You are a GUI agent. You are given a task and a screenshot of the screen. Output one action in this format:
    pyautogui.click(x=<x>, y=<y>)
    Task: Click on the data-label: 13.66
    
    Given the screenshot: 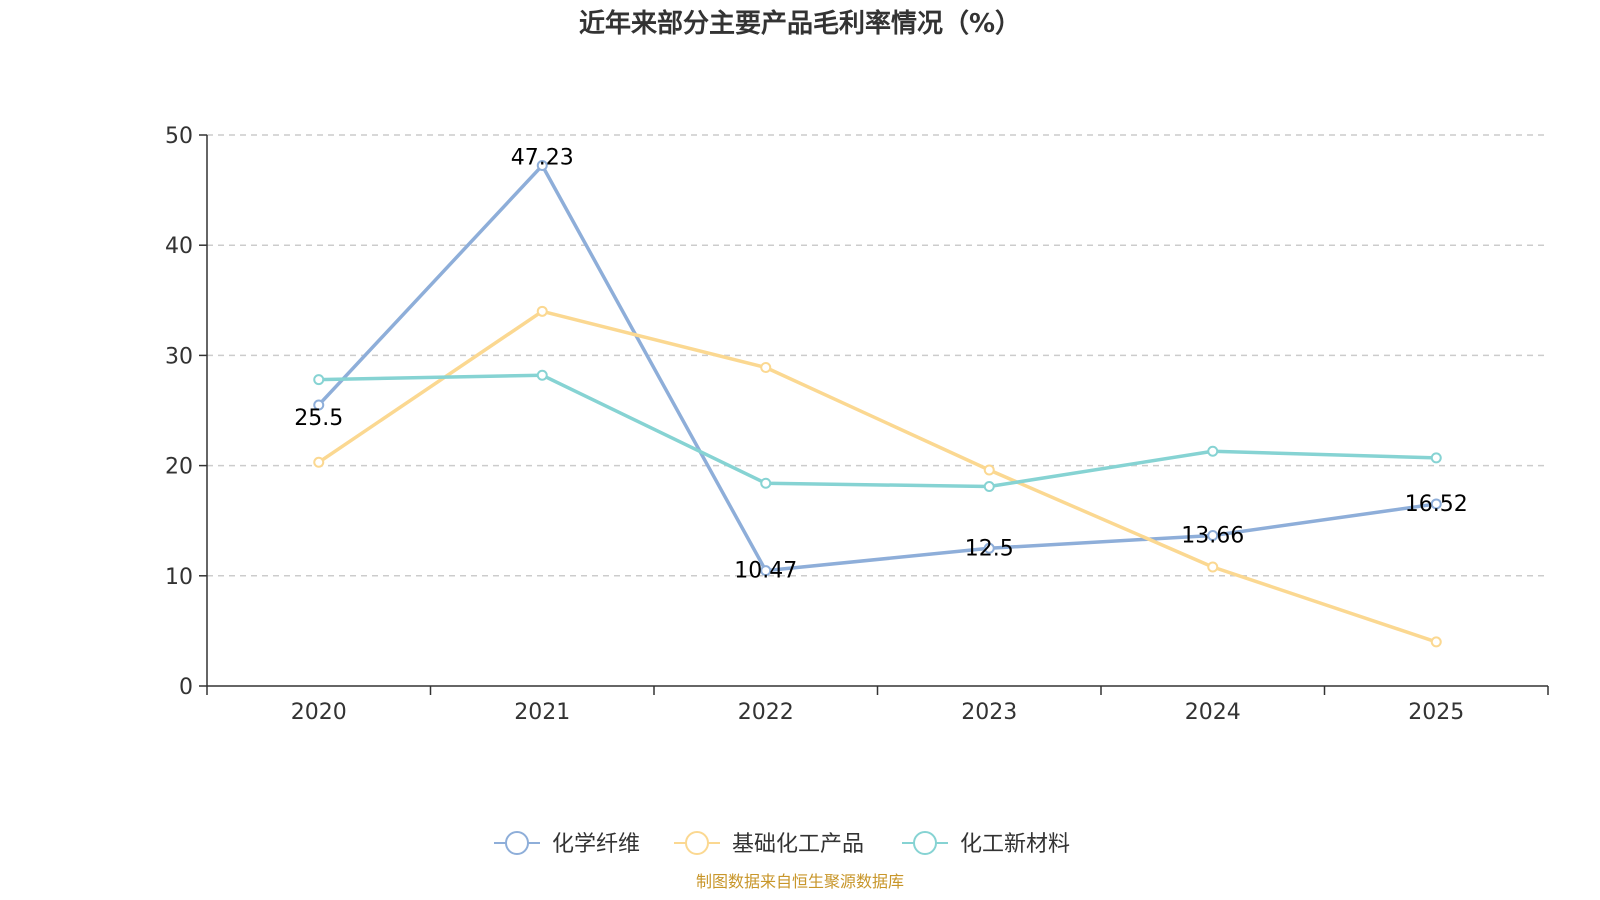 What is the action you would take?
    pyautogui.click(x=1212, y=535)
    